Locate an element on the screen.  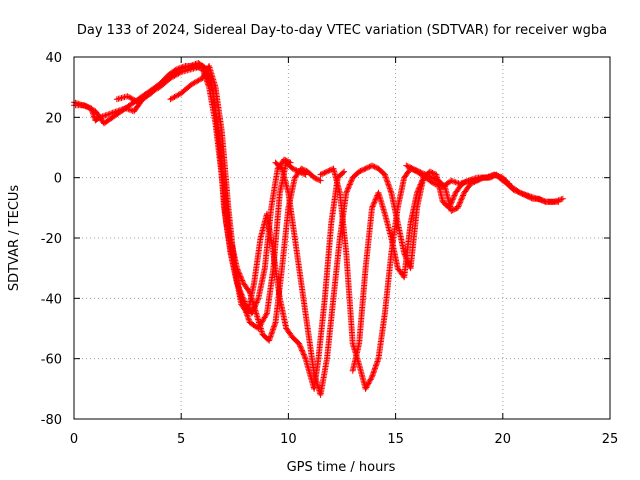
y-tick-label: 20 is located at coordinates (53, 118).